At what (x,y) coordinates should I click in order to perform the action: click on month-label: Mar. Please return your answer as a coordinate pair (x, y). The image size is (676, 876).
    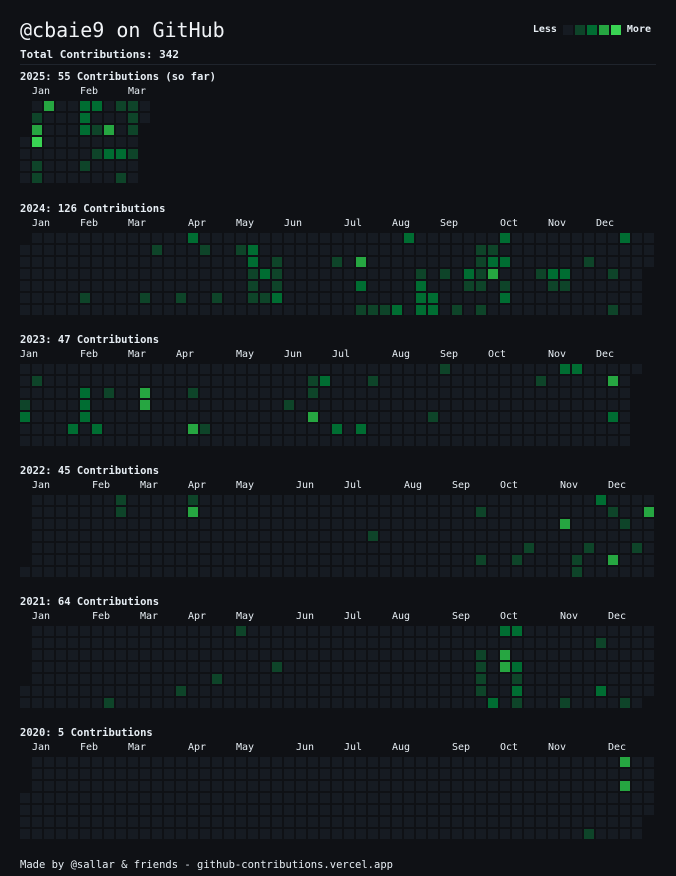
    Looking at the image, I should click on (137, 223).